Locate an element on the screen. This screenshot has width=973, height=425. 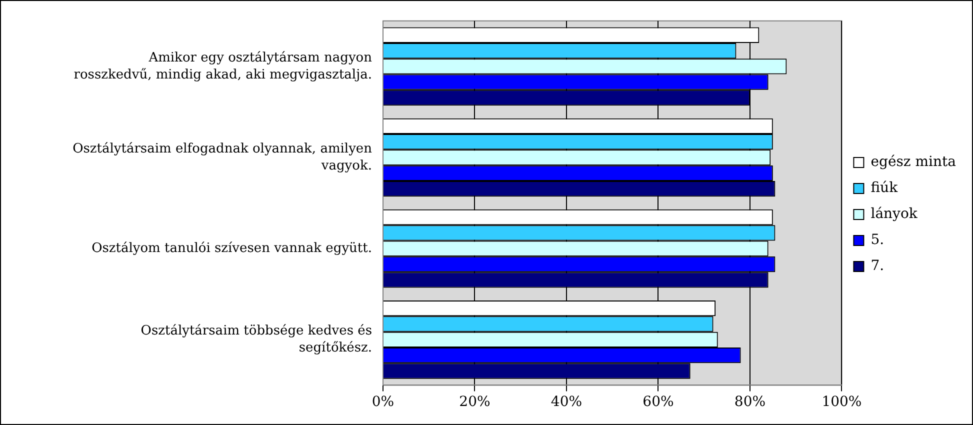
x-tick-label: 80% is located at coordinates (750, 402).